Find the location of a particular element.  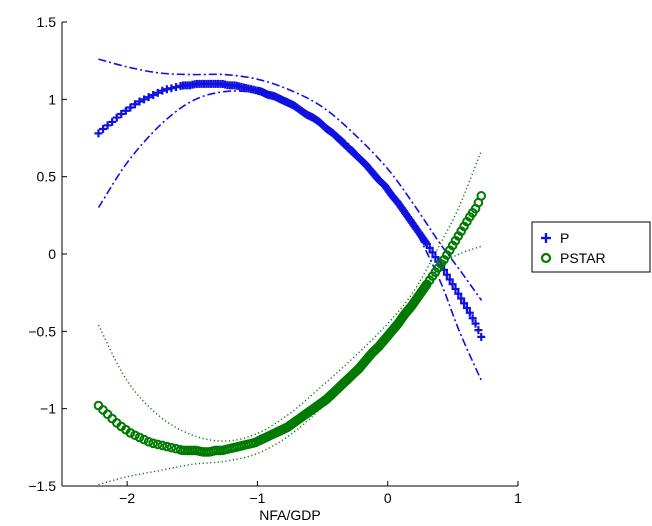

x-tick-label: −1 is located at coordinates (257, 498).